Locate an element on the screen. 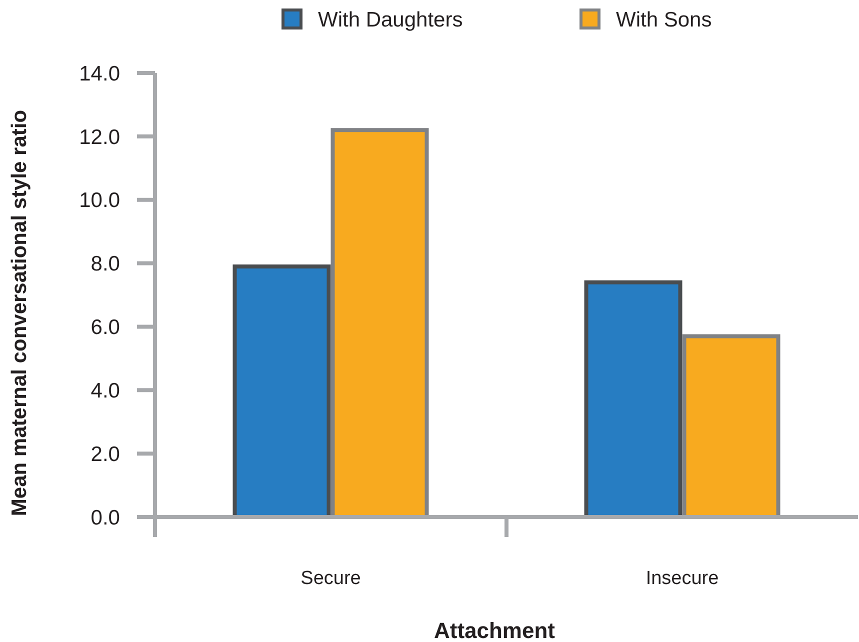  y-tick-label: 0.0 is located at coordinates (105, 518).